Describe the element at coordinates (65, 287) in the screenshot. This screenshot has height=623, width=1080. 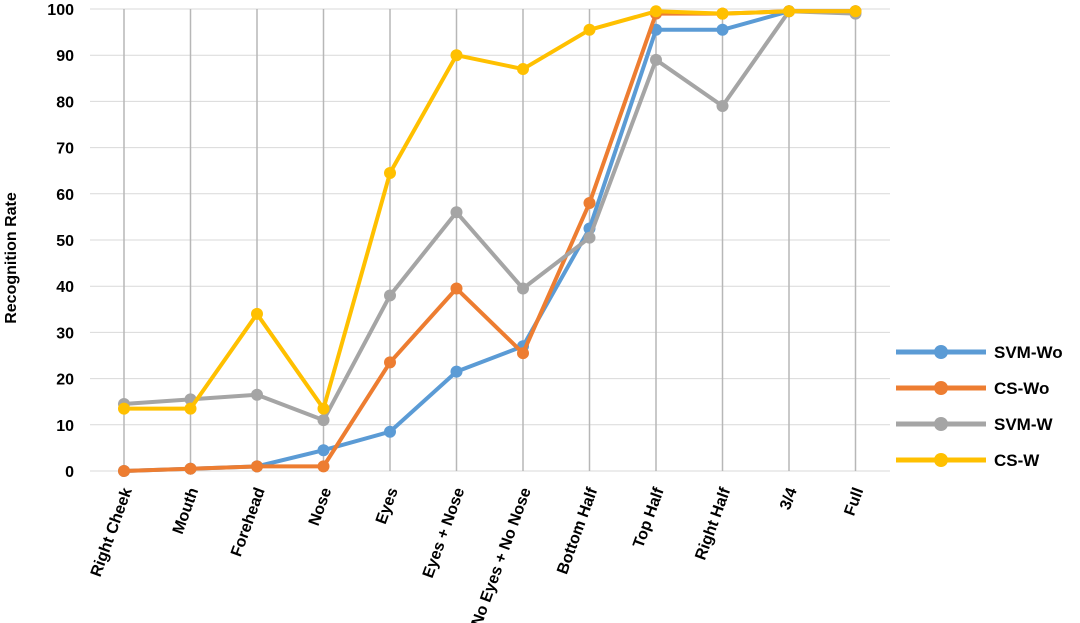
I see `y-tick-label: 40` at that location.